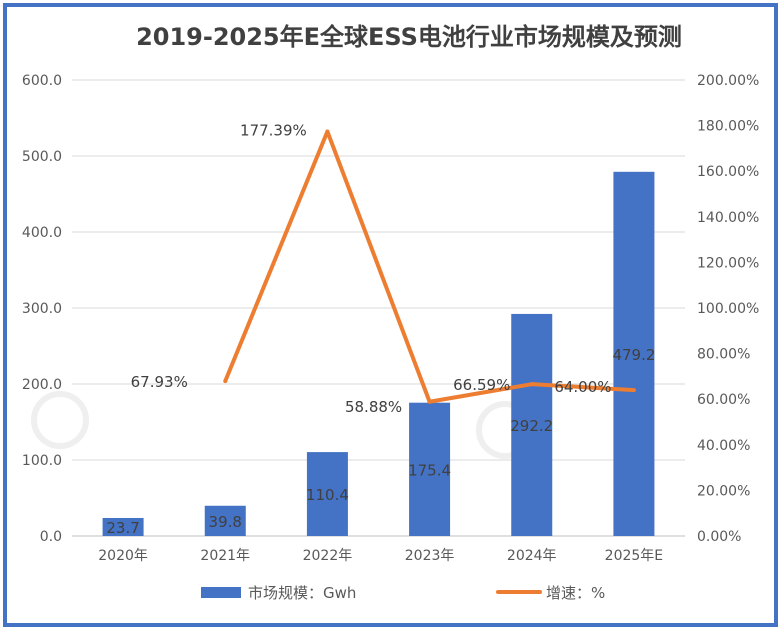  What do you see at coordinates (430, 556) in the screenshot?
I see `x-tick-label: 2023年` at bounding box center [430, 556].